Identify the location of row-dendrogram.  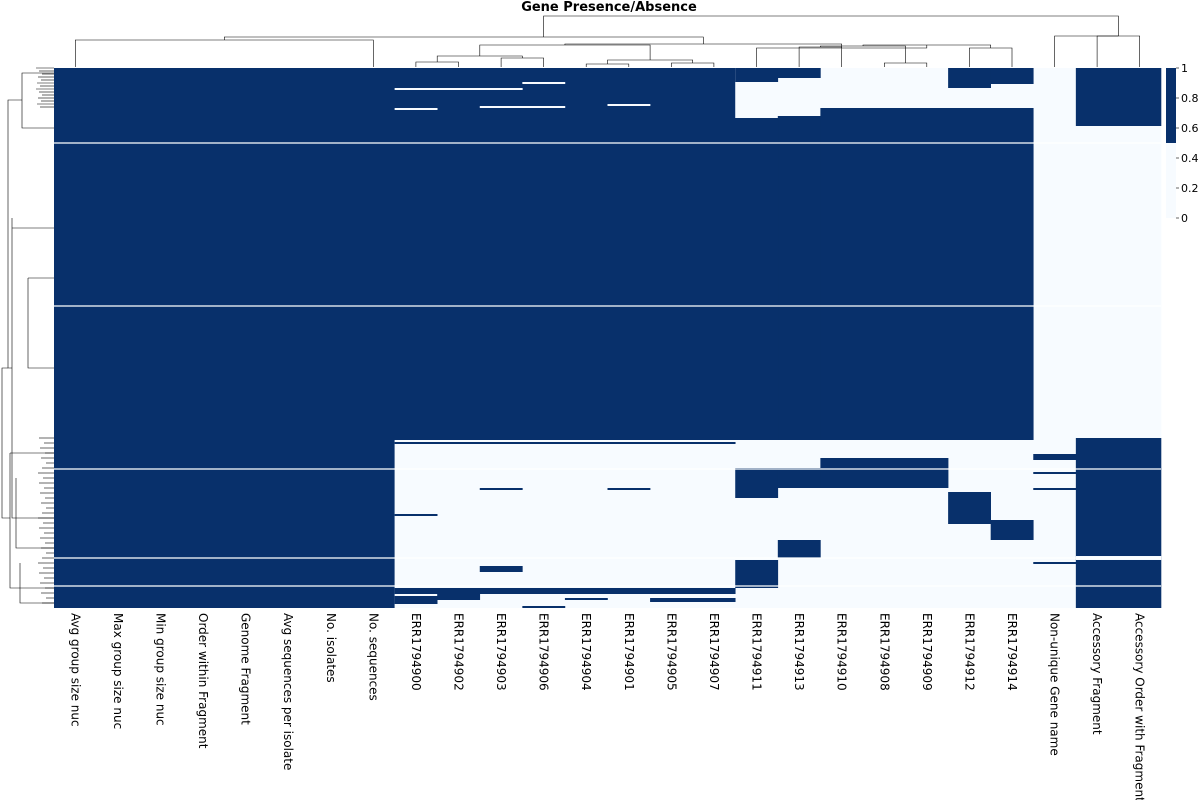
(27, 335).